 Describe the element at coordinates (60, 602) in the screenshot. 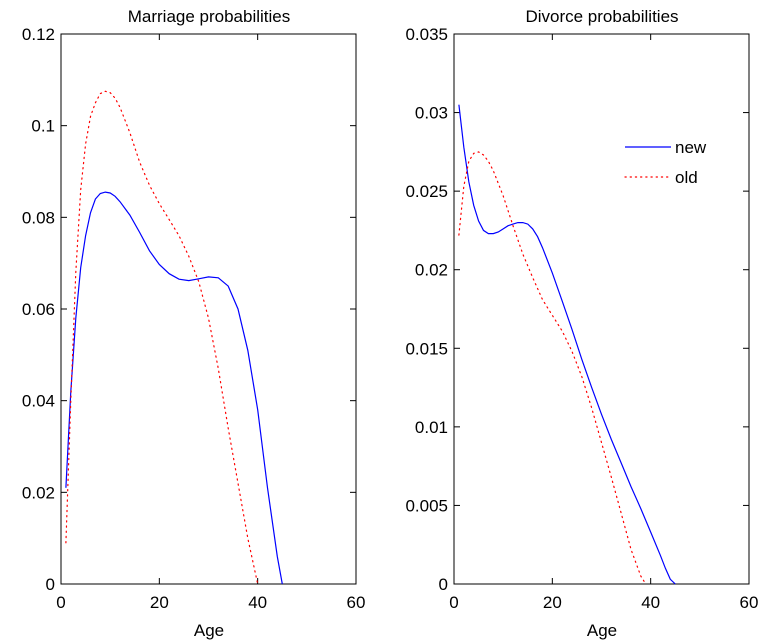

I see `marriage-x-tick-label: 0` at that location.